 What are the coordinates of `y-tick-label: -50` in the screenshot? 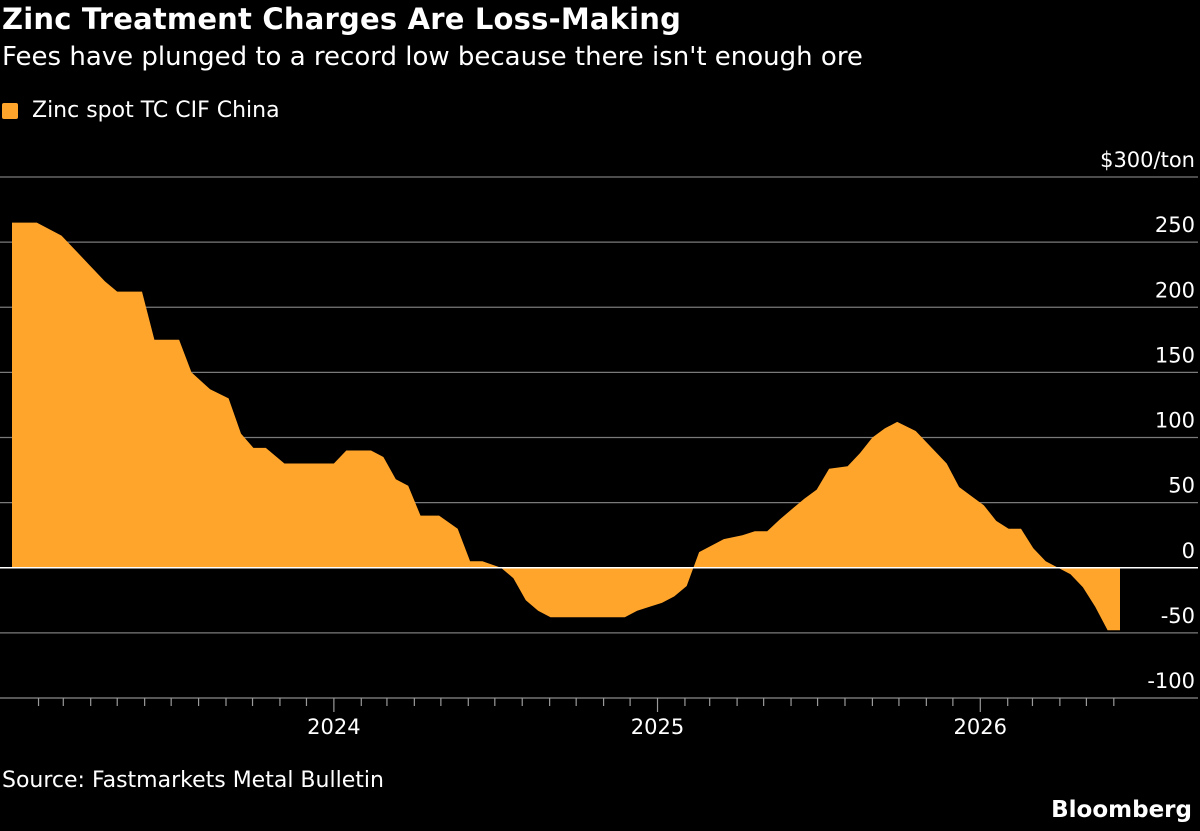 It's located at (1178, 616).